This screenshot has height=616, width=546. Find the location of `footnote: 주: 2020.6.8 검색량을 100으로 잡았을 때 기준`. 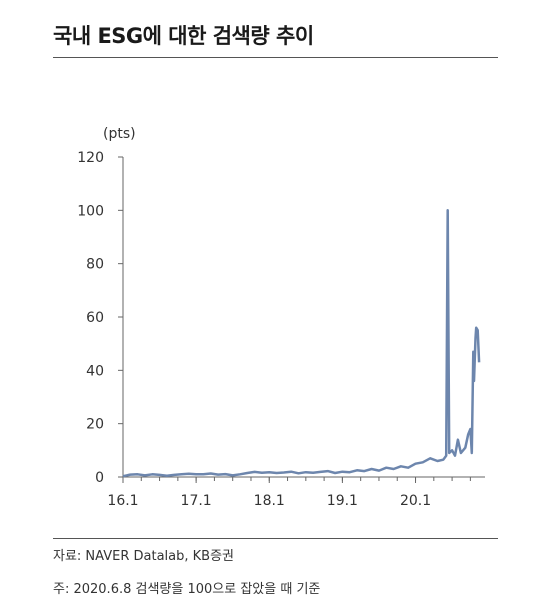

footnote: 주: 2020.6.8 검색량을 100으로 잡았을 때 기준 is located at coordinates (187, 589).